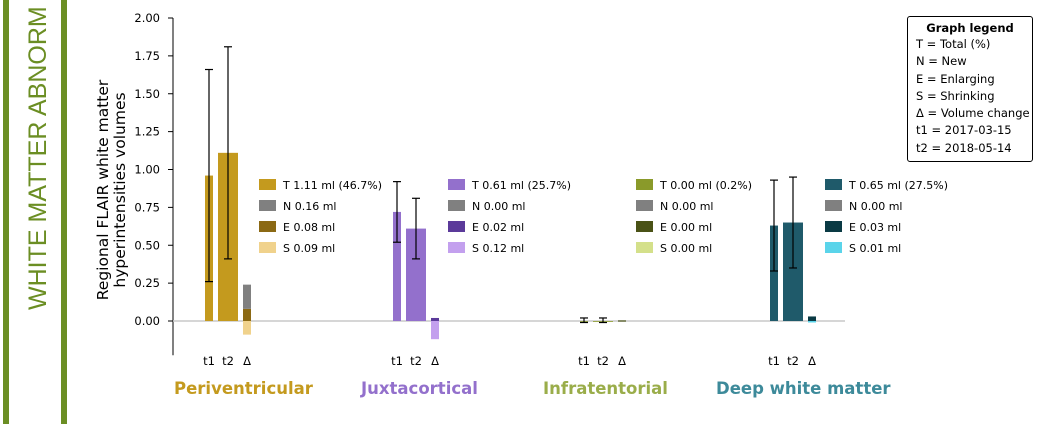  What do you see at coordinates (147, 132) in the screenshot?
I see `y-tick-label: 1.25` at bounding box center [147, 132].